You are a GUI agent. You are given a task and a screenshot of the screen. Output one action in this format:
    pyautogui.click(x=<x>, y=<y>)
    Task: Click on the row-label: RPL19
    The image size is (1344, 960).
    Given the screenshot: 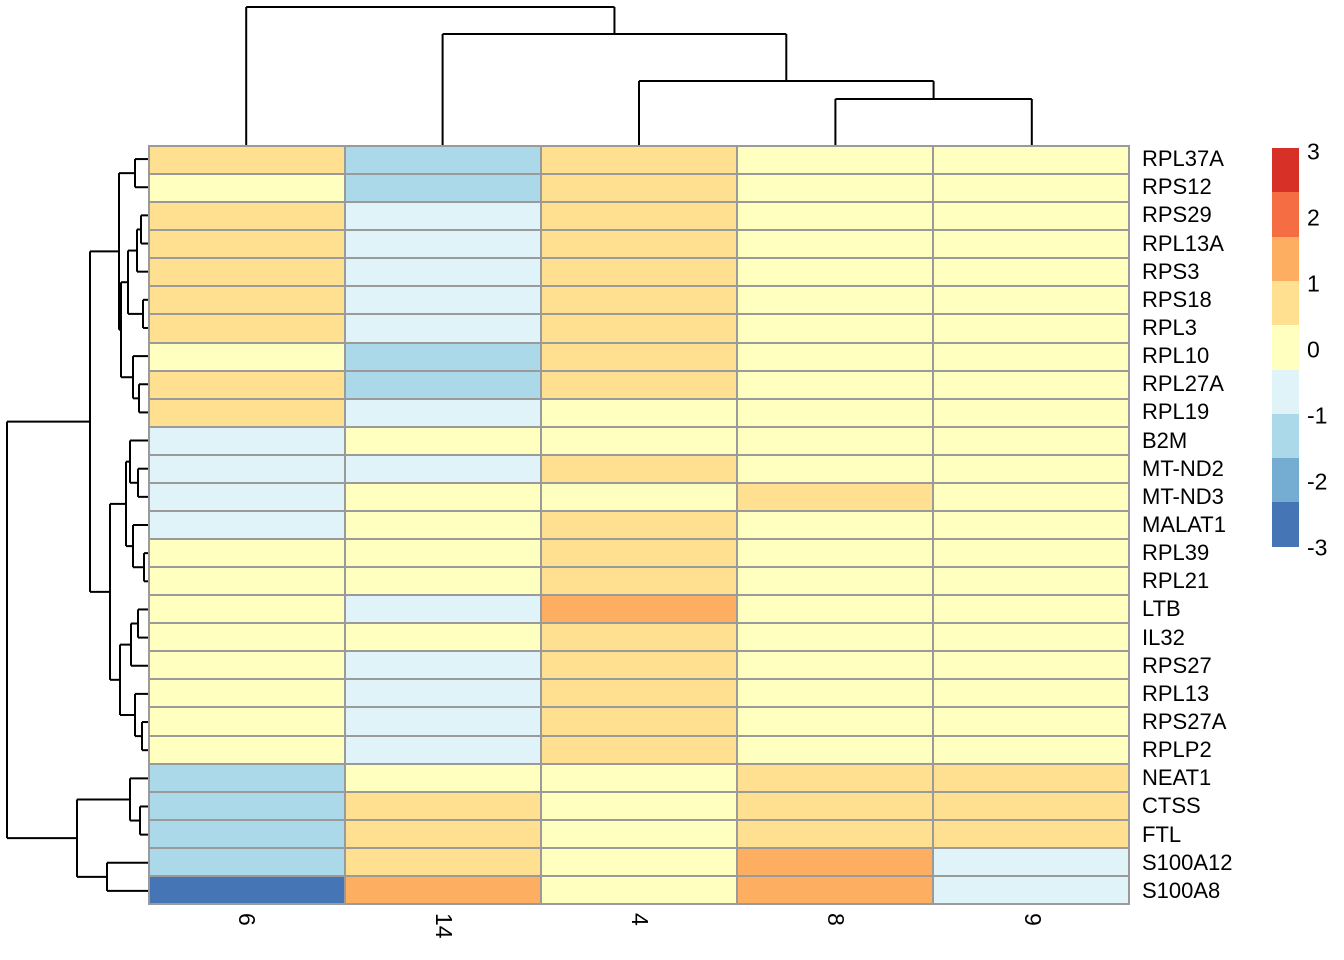 What is the action you would take?
    pyautogui.click(x=1176, y=412)
    